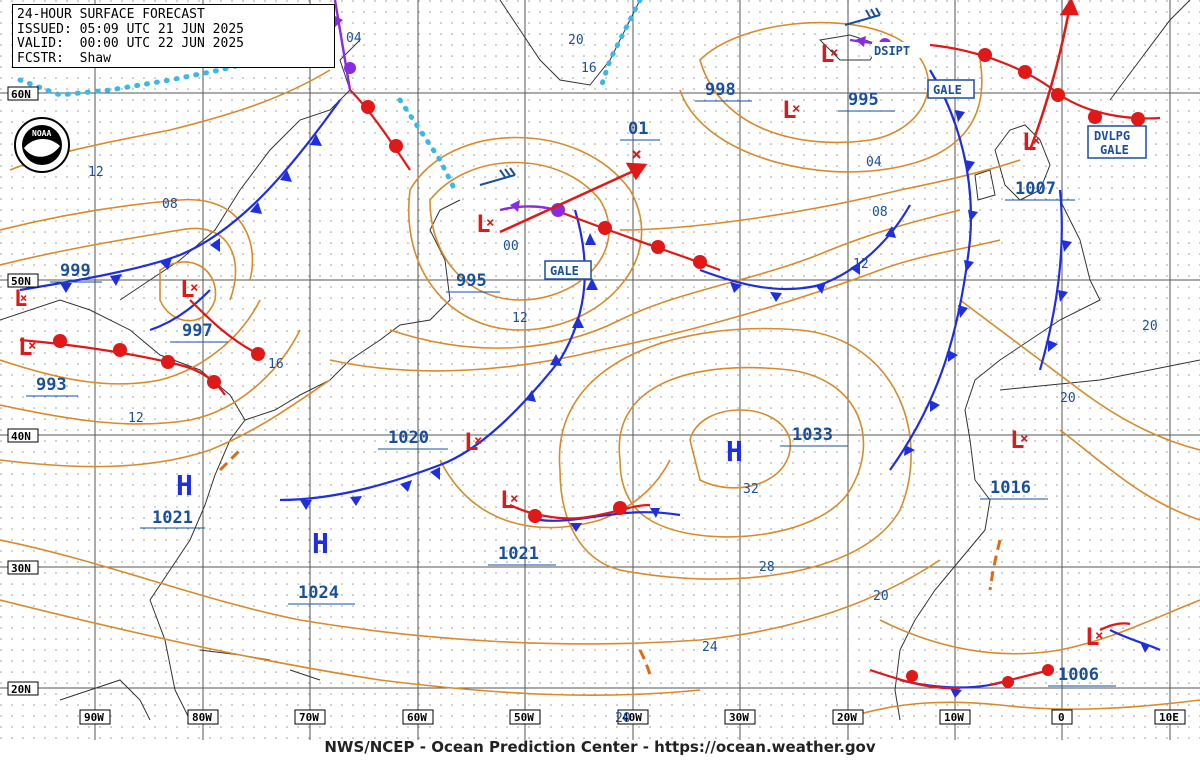  I want to click on low-pressure-center: L × 998, so click(747, 102).